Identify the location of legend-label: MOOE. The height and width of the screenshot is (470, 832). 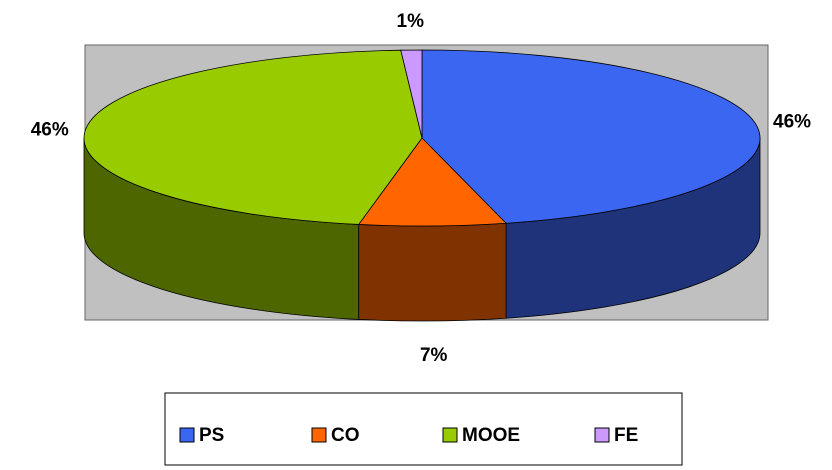
(491, 435).